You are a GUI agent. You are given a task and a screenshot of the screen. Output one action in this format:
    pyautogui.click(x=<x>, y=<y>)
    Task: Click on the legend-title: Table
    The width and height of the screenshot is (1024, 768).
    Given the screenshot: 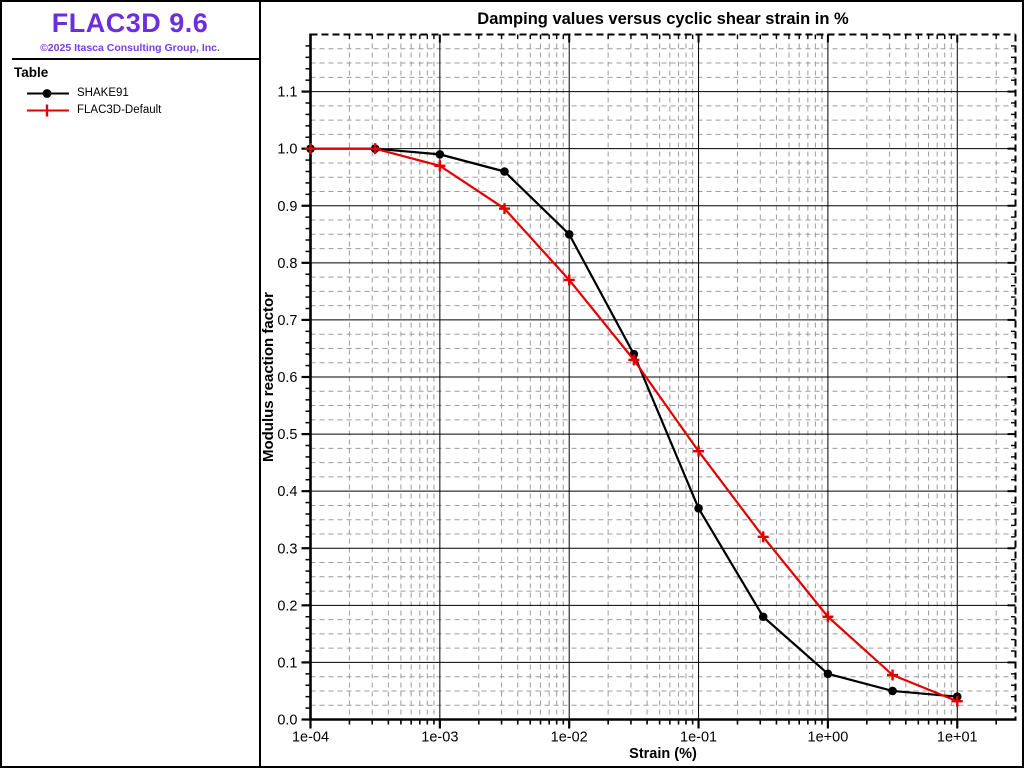 What is the action you would take?
    pyautogui.click(x=31, y=72)
    